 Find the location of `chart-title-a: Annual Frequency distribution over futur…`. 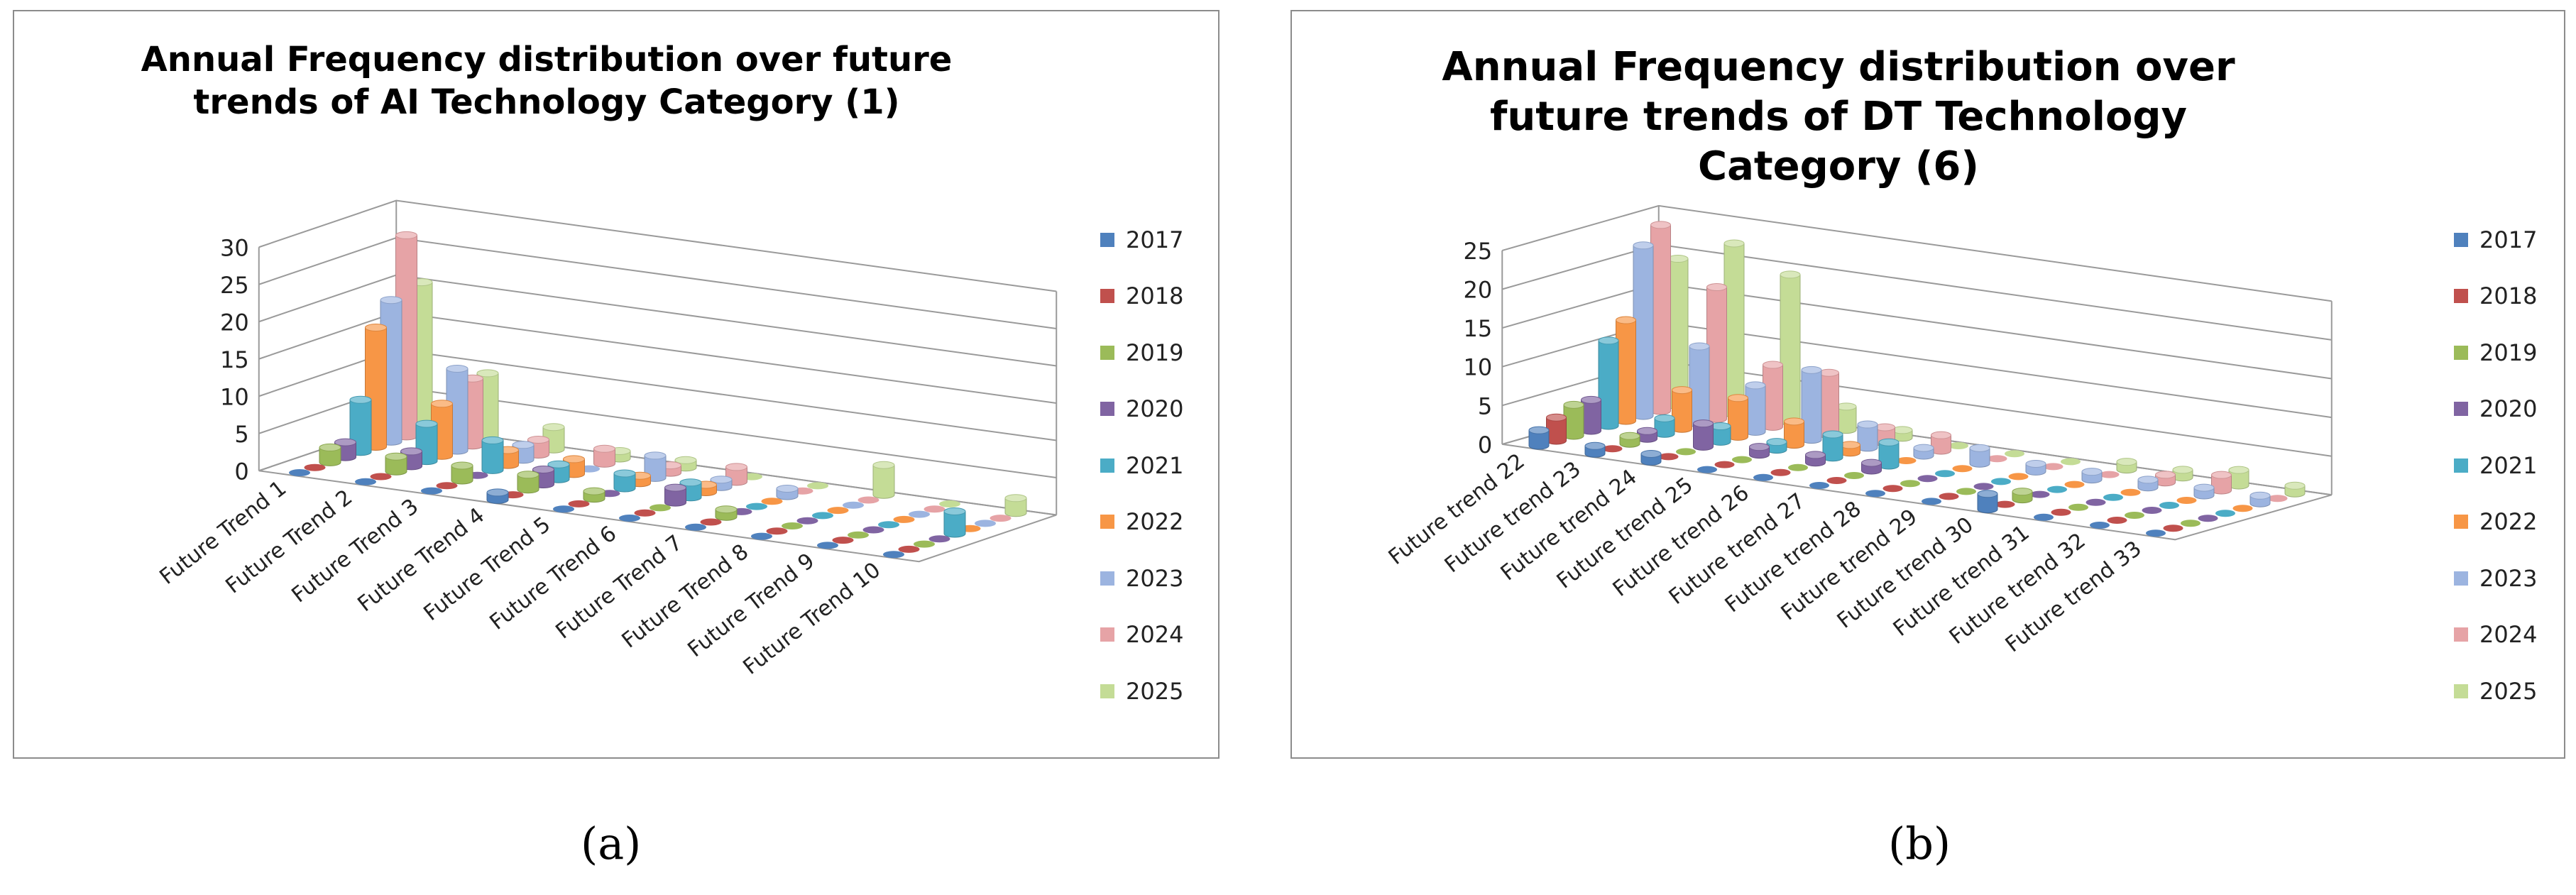

chart-title-a: Annual Frequency distribution over futur… is located at coordinates (547, 81).